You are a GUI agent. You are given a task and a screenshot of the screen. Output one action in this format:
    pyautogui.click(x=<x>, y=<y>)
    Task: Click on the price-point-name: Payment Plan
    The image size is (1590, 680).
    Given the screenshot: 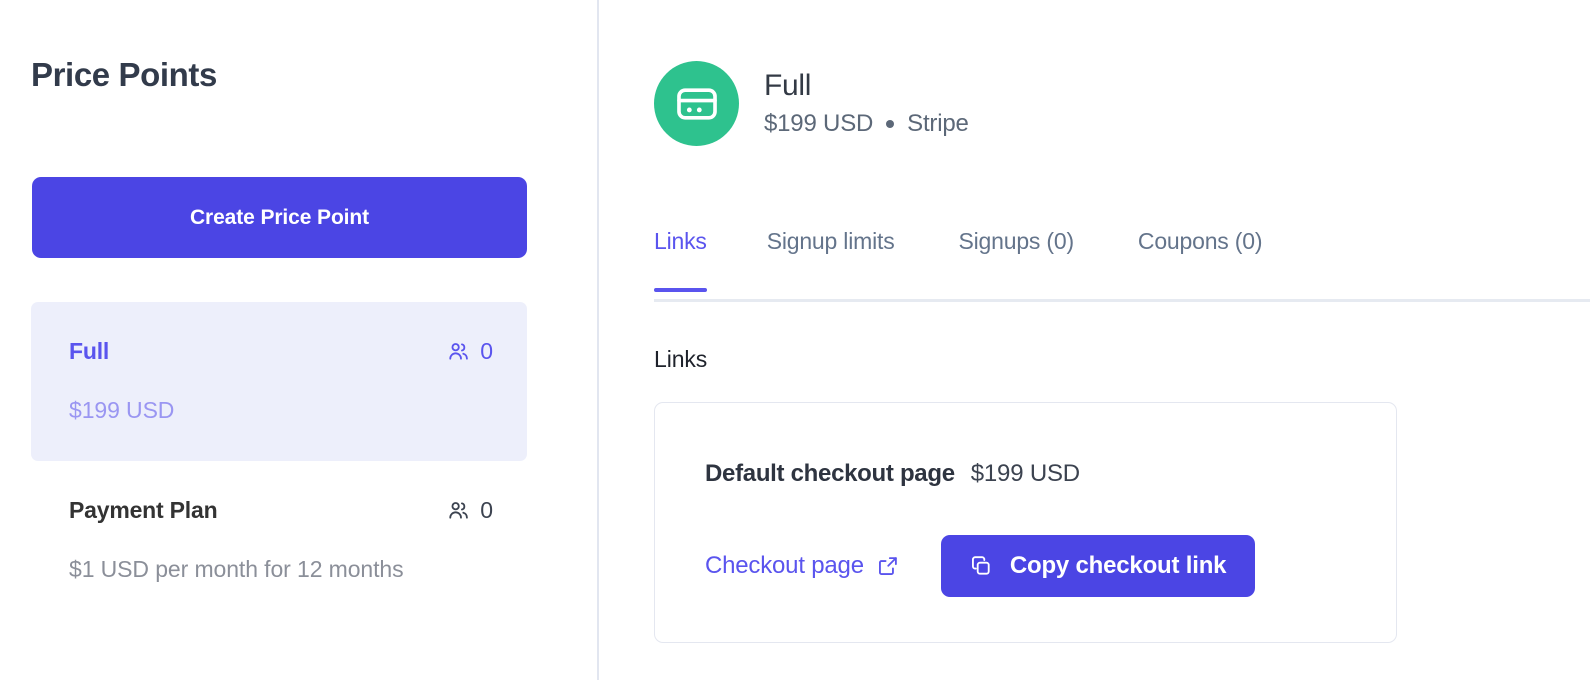 What is the action you would take?
    pyautogui.click(x=143, y=510)
    